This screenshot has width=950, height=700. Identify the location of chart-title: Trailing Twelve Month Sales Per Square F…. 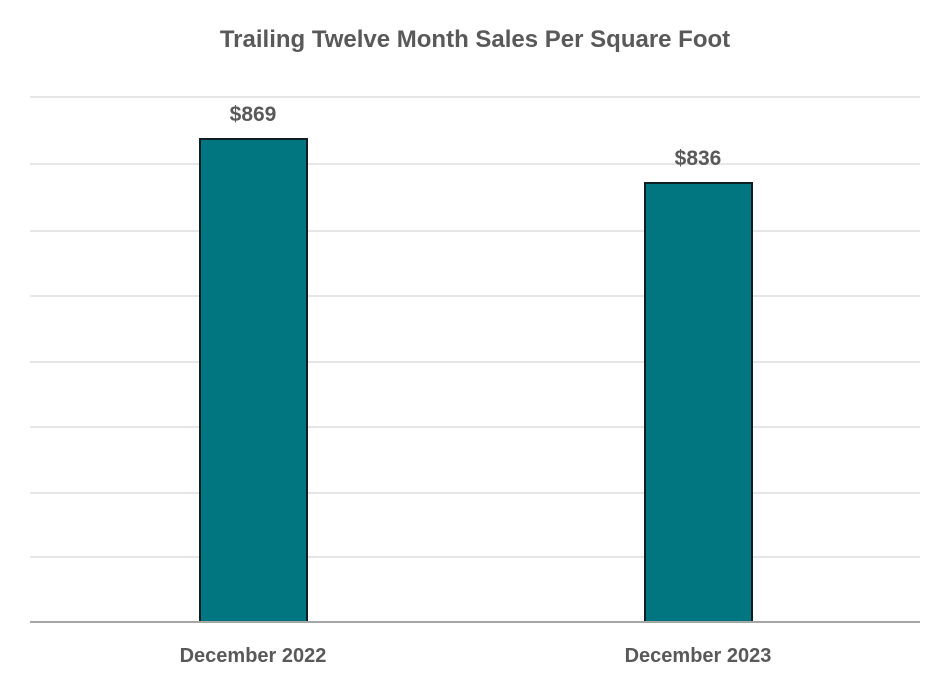
(475, 39).